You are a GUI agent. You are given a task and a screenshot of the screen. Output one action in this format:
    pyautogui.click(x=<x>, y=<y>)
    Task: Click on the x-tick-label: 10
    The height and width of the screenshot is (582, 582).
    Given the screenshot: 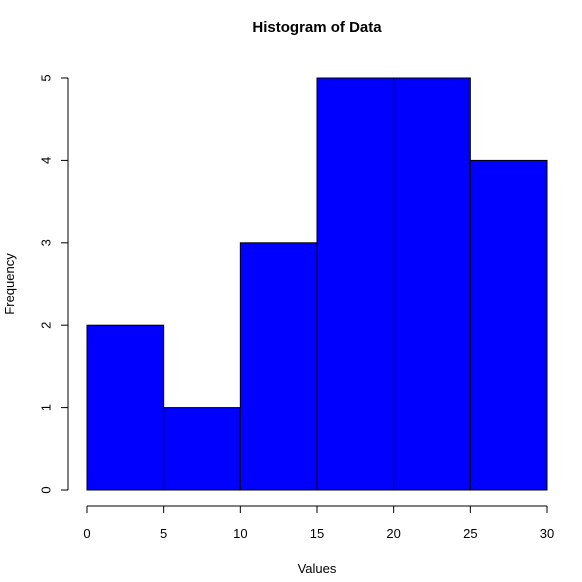 What is the action you would take?
    pyautogui.click(x=240, y=533)
    